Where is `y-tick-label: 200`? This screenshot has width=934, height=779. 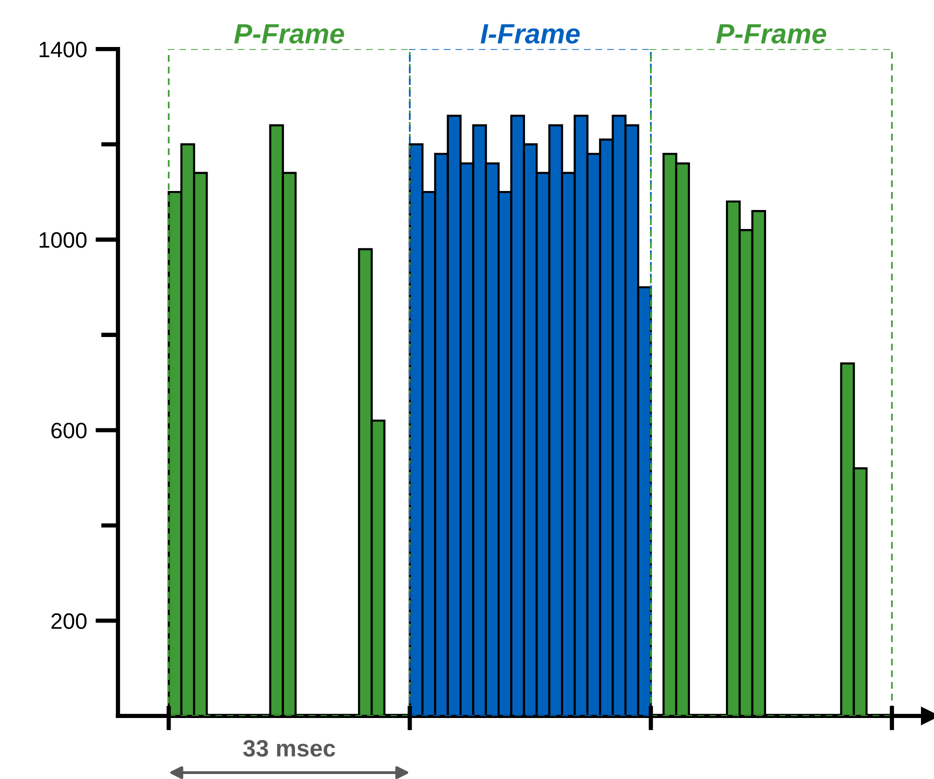 y-tick-label: 200 is located at coordinates (69, 621).